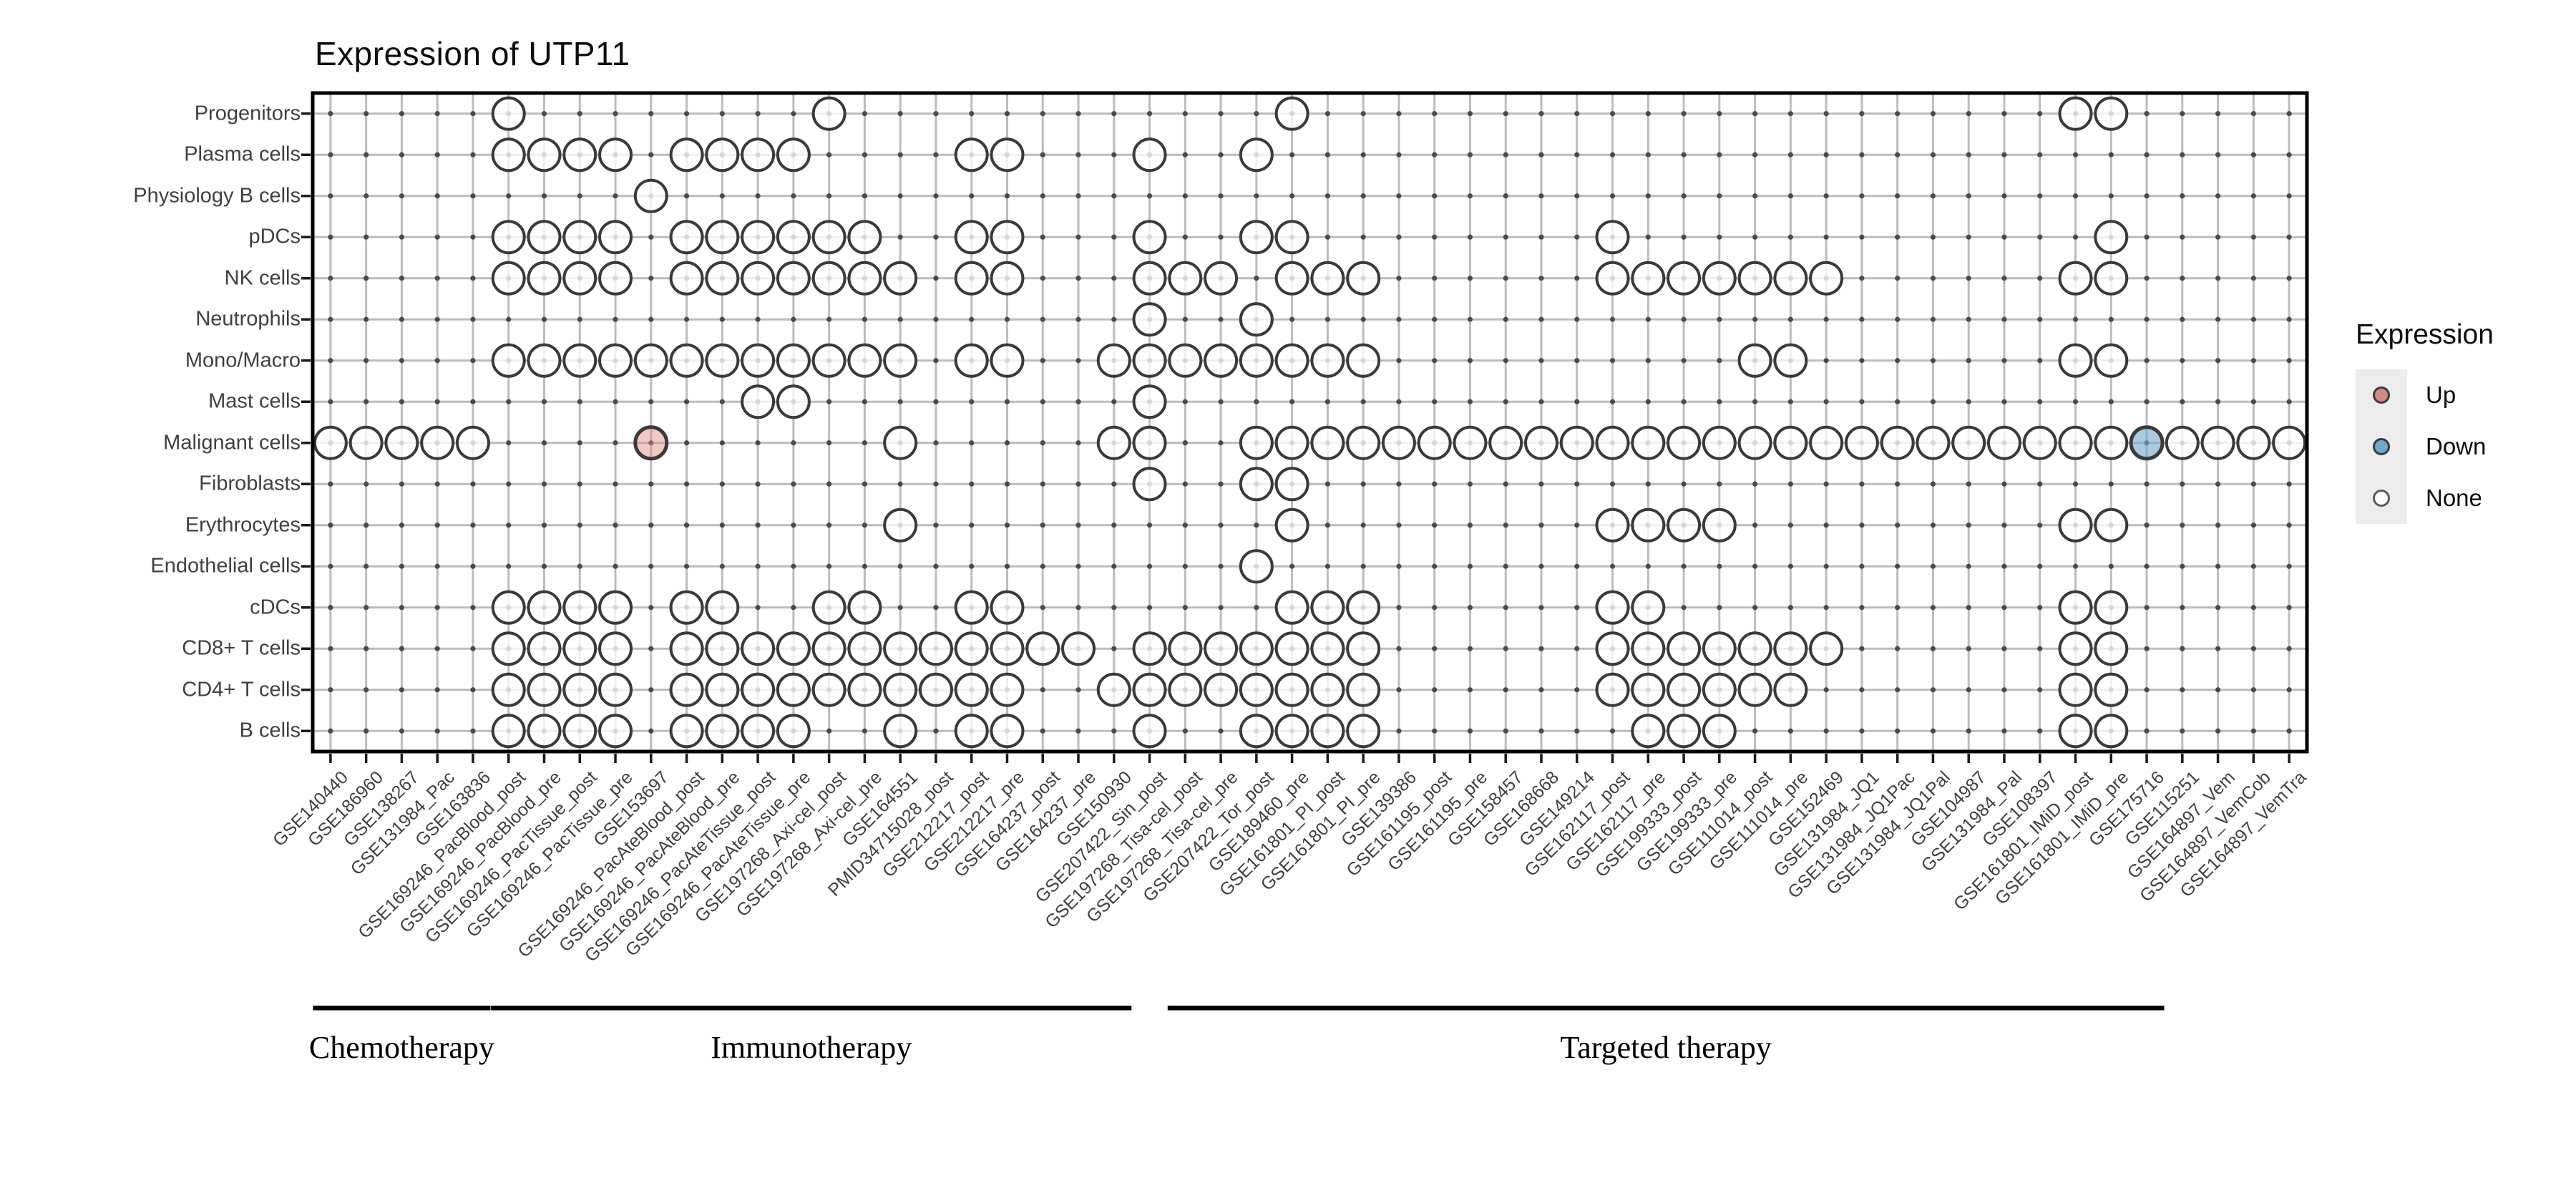 The image size is (2576, 1181). I want to click on expression-legend: Expression Up Down None, so click(2425, 421).